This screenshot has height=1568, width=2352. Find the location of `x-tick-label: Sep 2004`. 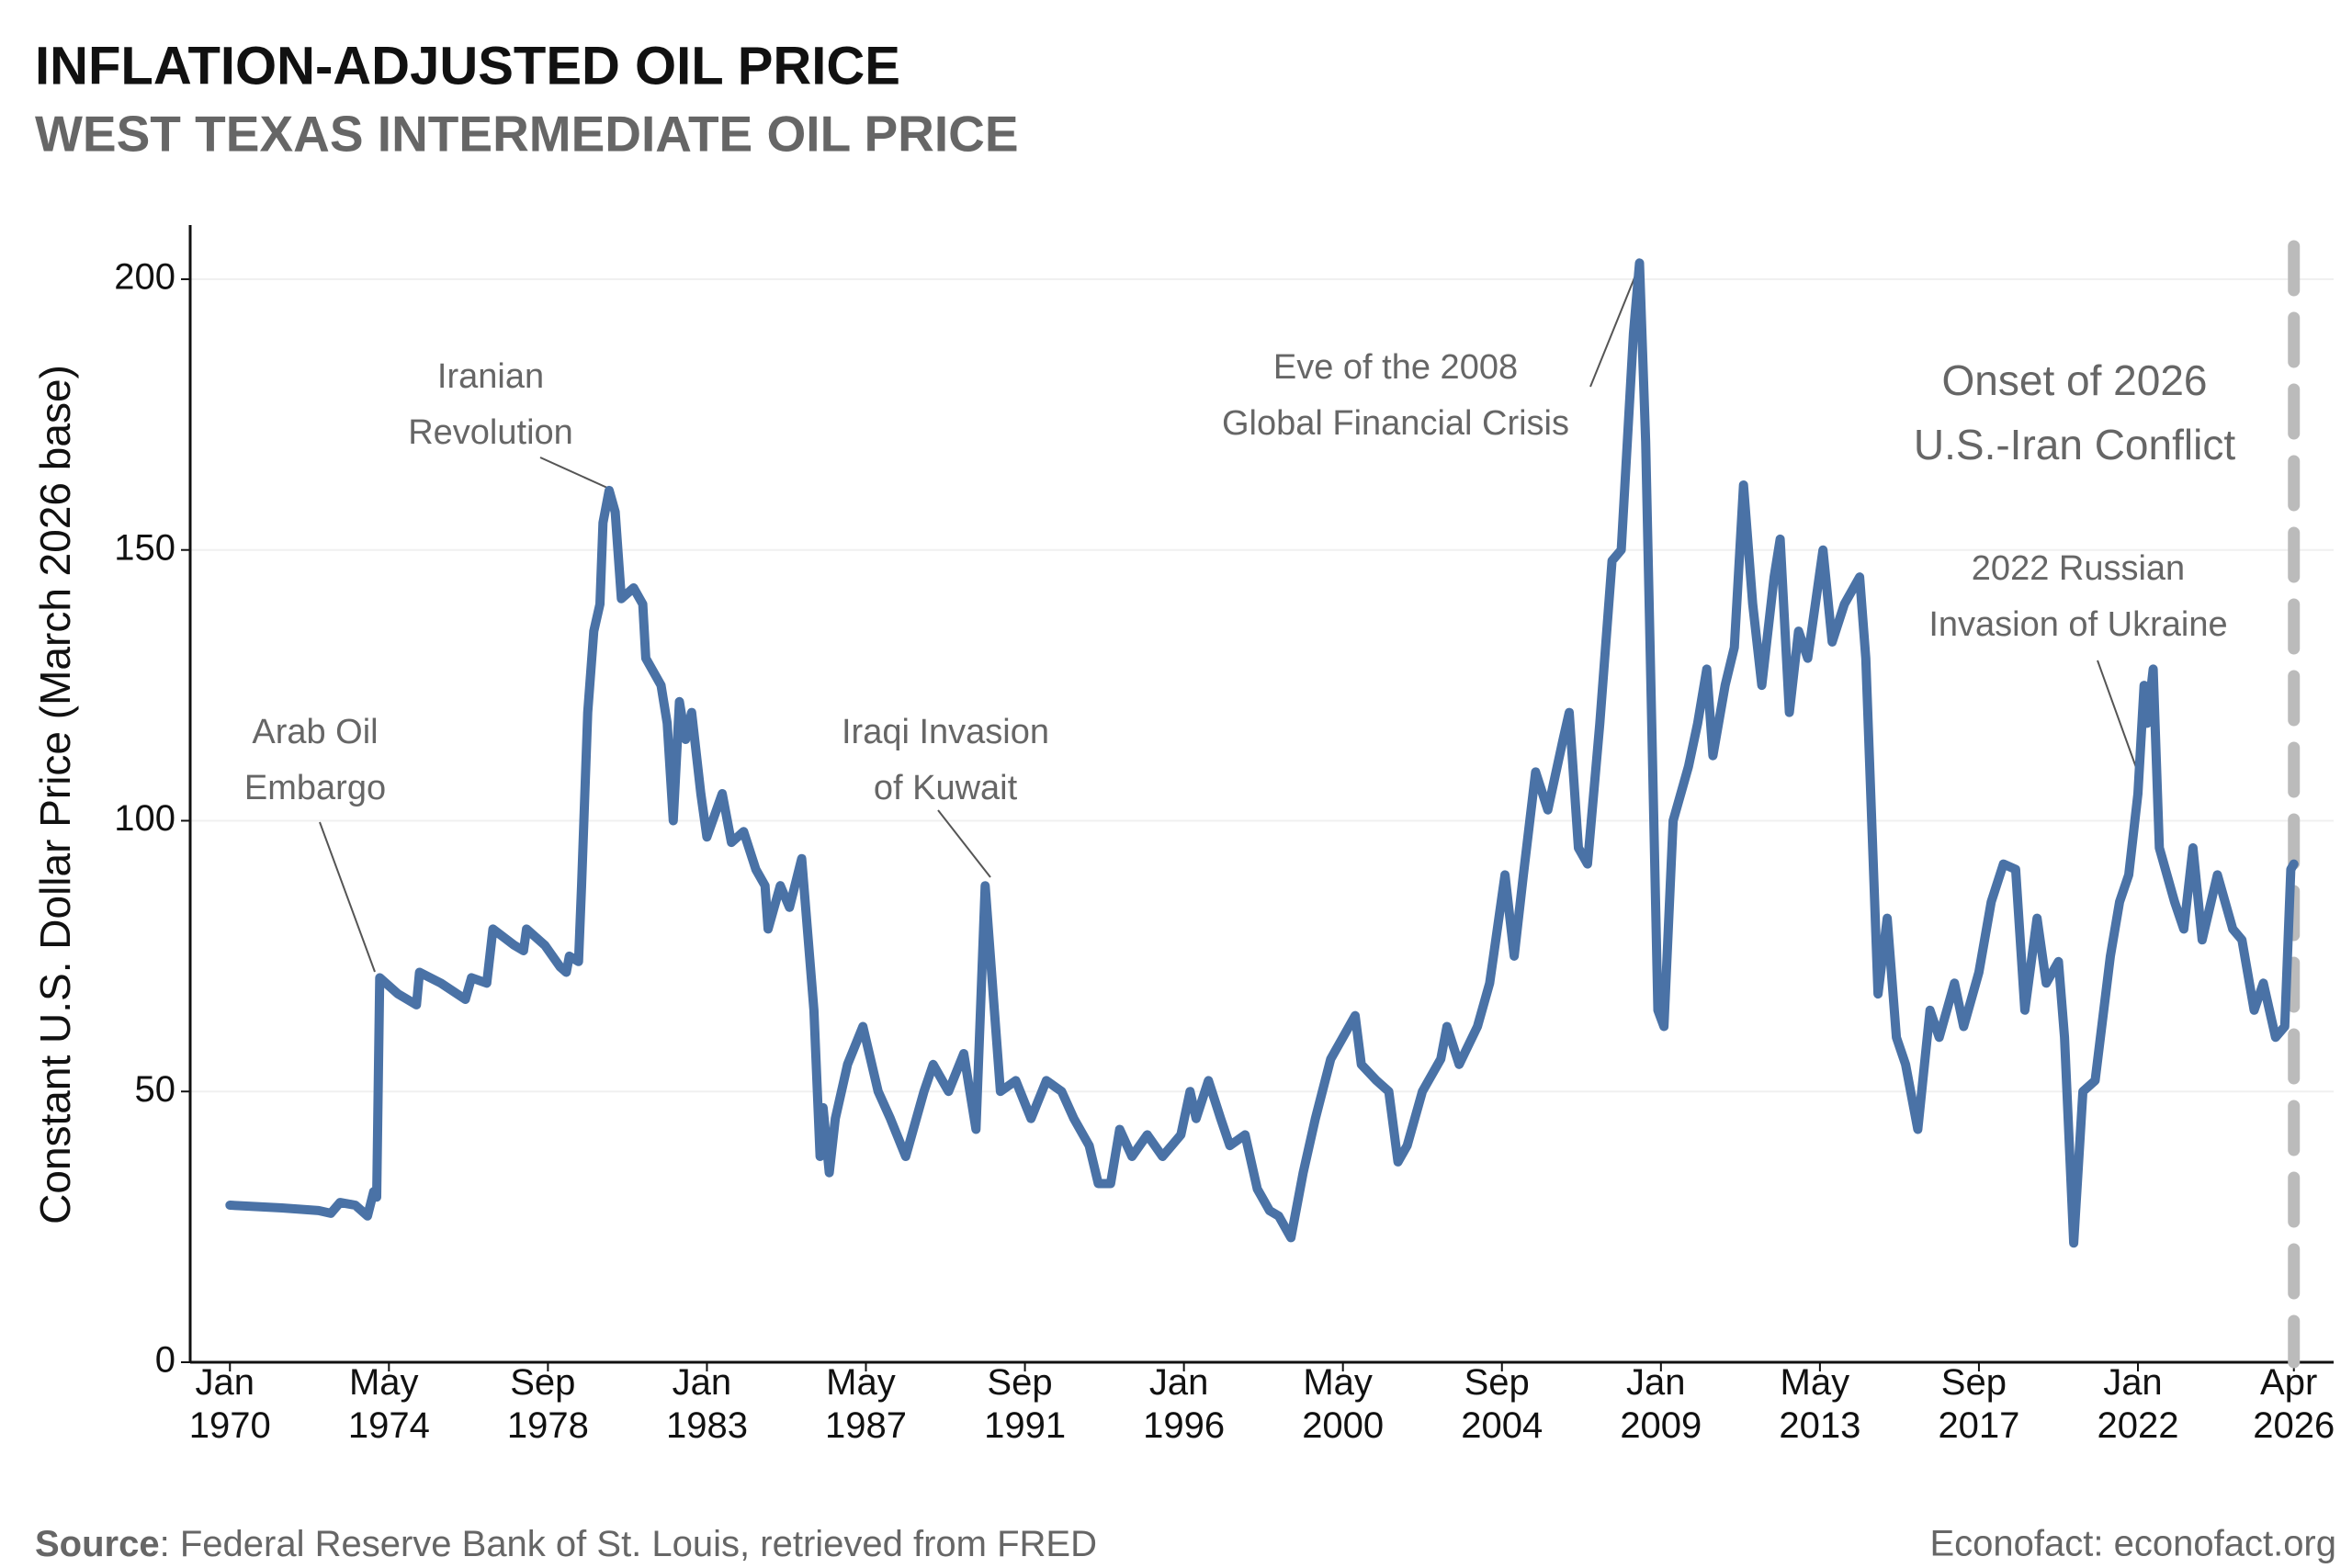

x-tick-label: Sep 2004 is located at coordinates (1502, 1404).